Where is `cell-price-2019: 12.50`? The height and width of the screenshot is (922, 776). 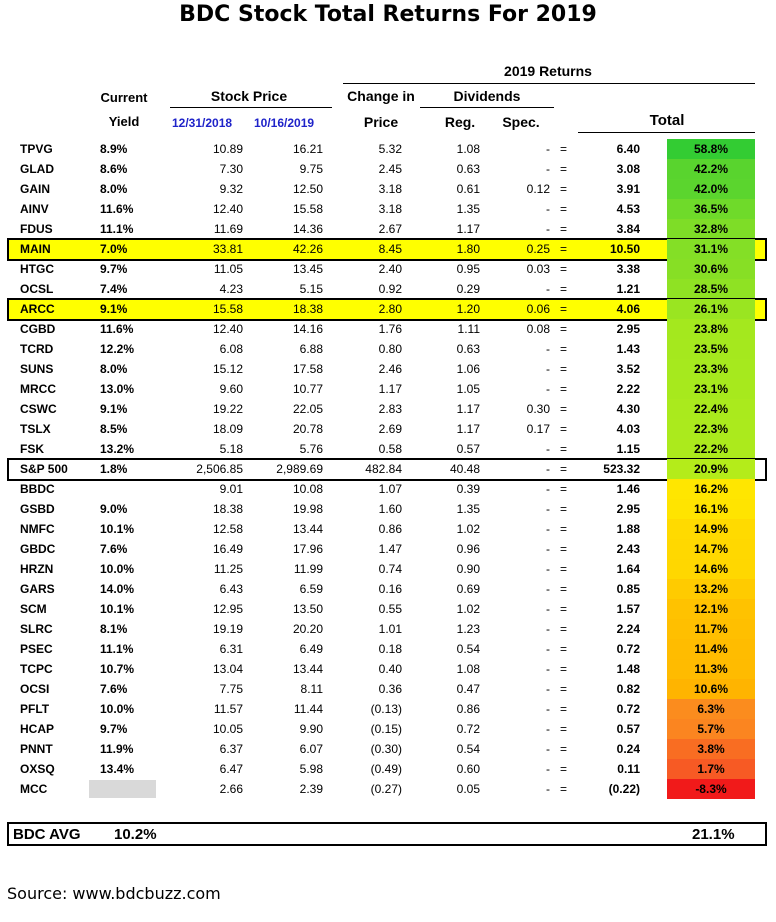
cell-price-2019: 12.50 is located at coordinates (307, 189).